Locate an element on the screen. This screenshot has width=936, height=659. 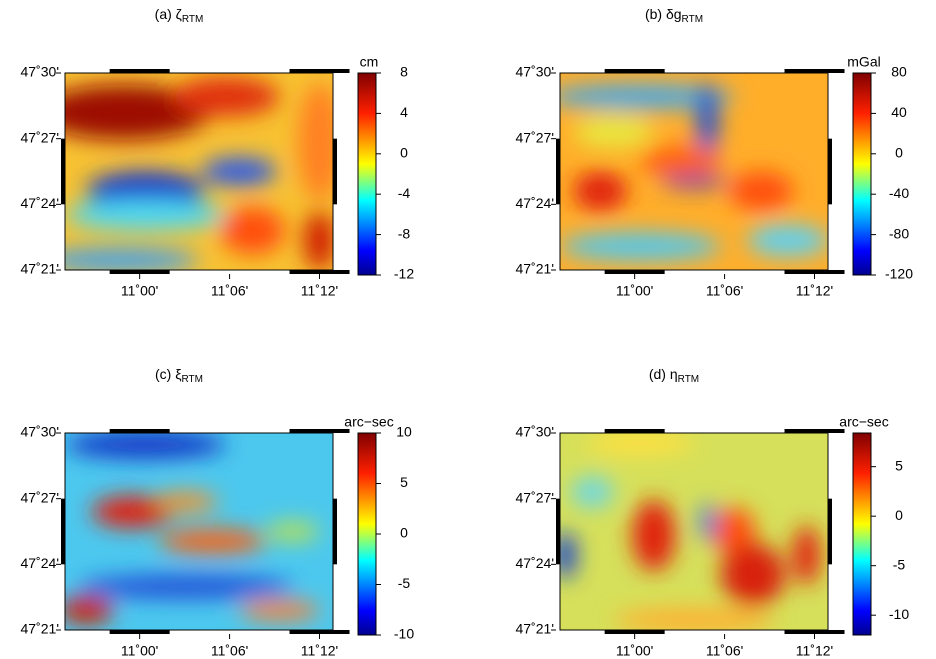
colorbar-label: cm is located at coordinates (369, 62).